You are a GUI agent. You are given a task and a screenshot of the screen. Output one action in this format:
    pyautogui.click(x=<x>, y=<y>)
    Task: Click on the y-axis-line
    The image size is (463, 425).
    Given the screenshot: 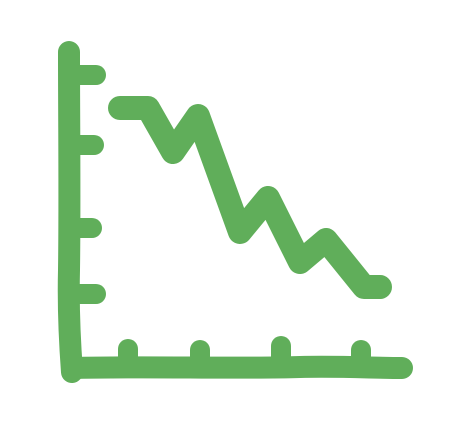 What is the action you would take?
    pyautogui.click(x=70, y=212)
    